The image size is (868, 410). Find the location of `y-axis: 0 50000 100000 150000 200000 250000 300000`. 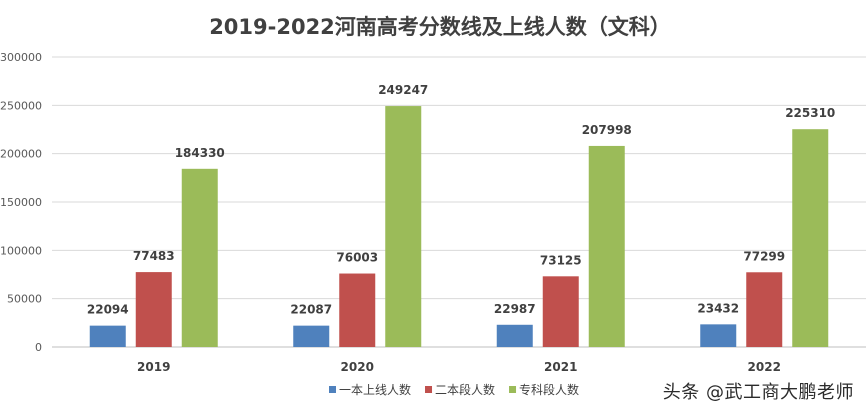

y-axis: 0 50000 100000 150000 200000 250000 300000 is located at coordinates (21, 202).